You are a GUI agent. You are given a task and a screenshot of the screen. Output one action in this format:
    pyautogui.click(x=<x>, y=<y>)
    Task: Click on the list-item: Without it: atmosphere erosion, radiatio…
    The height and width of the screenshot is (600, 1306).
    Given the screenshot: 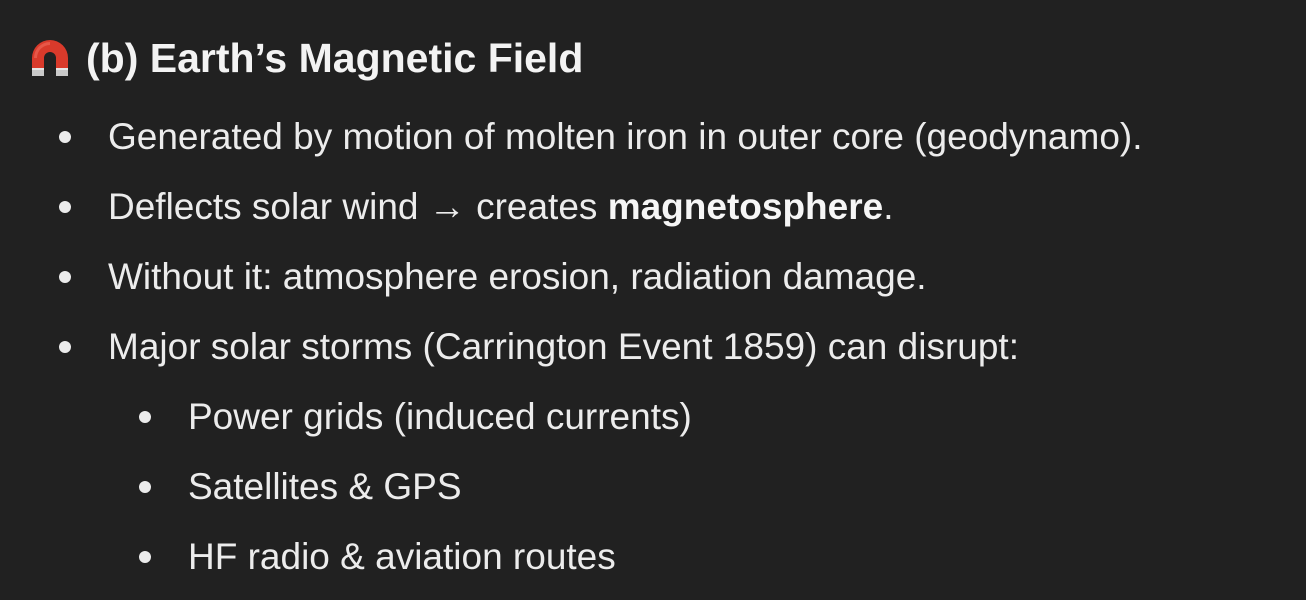 What is the action you would take?
    pyautogui.click(x=599, y=277)
    